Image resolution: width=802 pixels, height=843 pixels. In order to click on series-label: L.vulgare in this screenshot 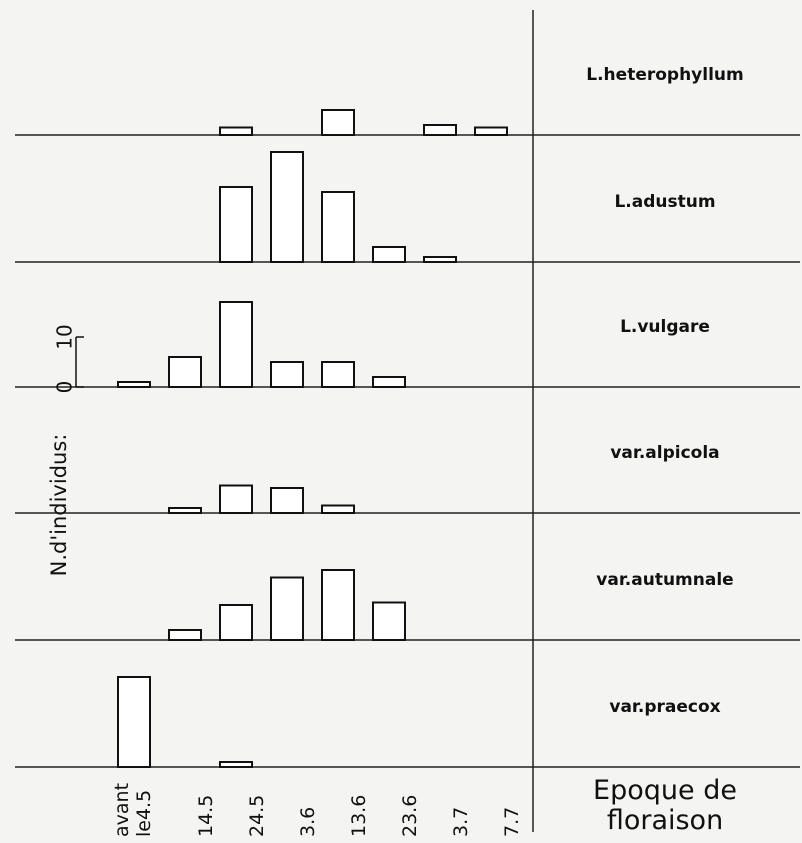, I will do `click(665, 327)`.